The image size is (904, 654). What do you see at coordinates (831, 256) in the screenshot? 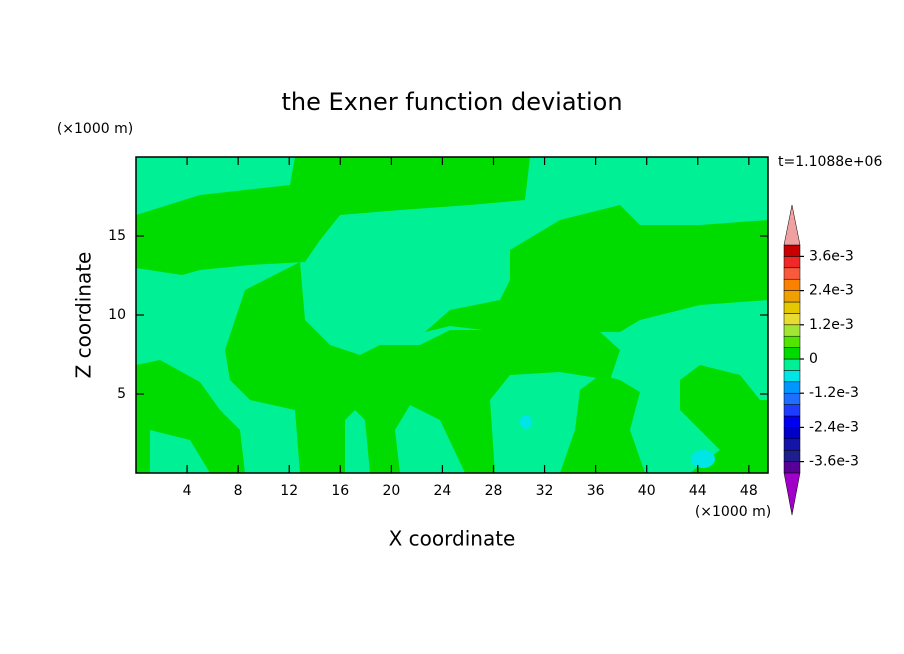
I see `colorbar-label: 3.6e-3` at bounding box center [831, 256].